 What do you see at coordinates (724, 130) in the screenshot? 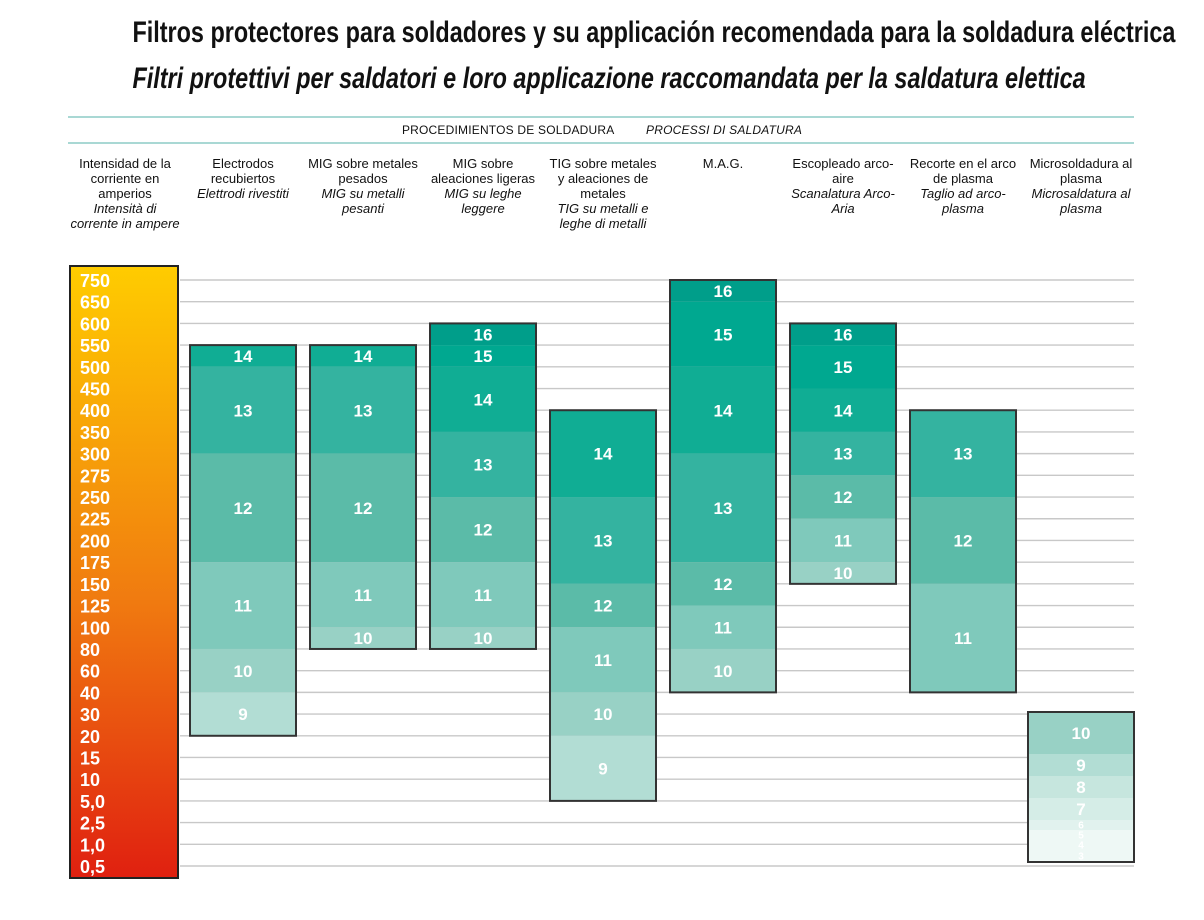
I see `subtitle-it: PROCESSI DI SALDATURA` at bounding box center [724, 130].